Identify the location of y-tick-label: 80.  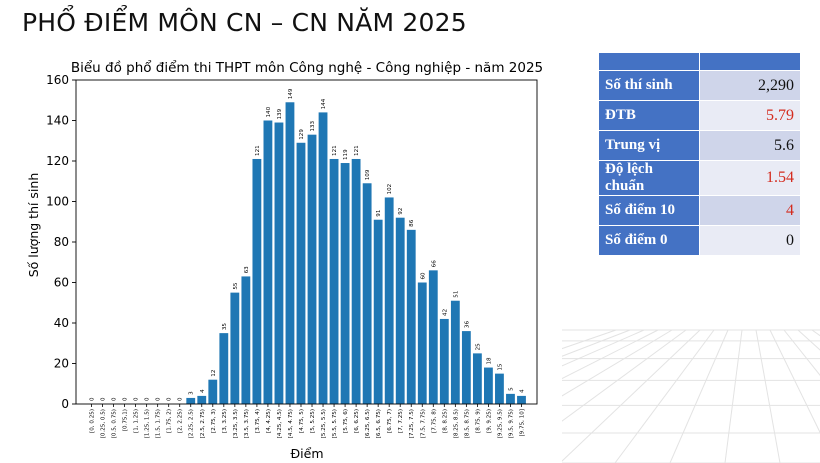
(61, 242).